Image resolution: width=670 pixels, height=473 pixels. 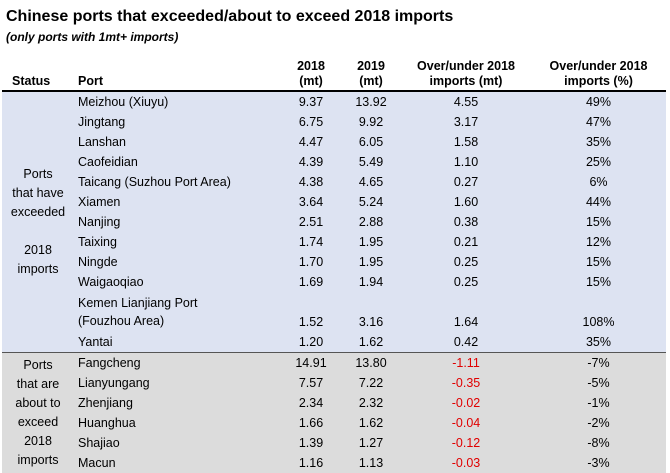 I want to click on value-2019-cell: 1.13, so click(x=371, y=463).